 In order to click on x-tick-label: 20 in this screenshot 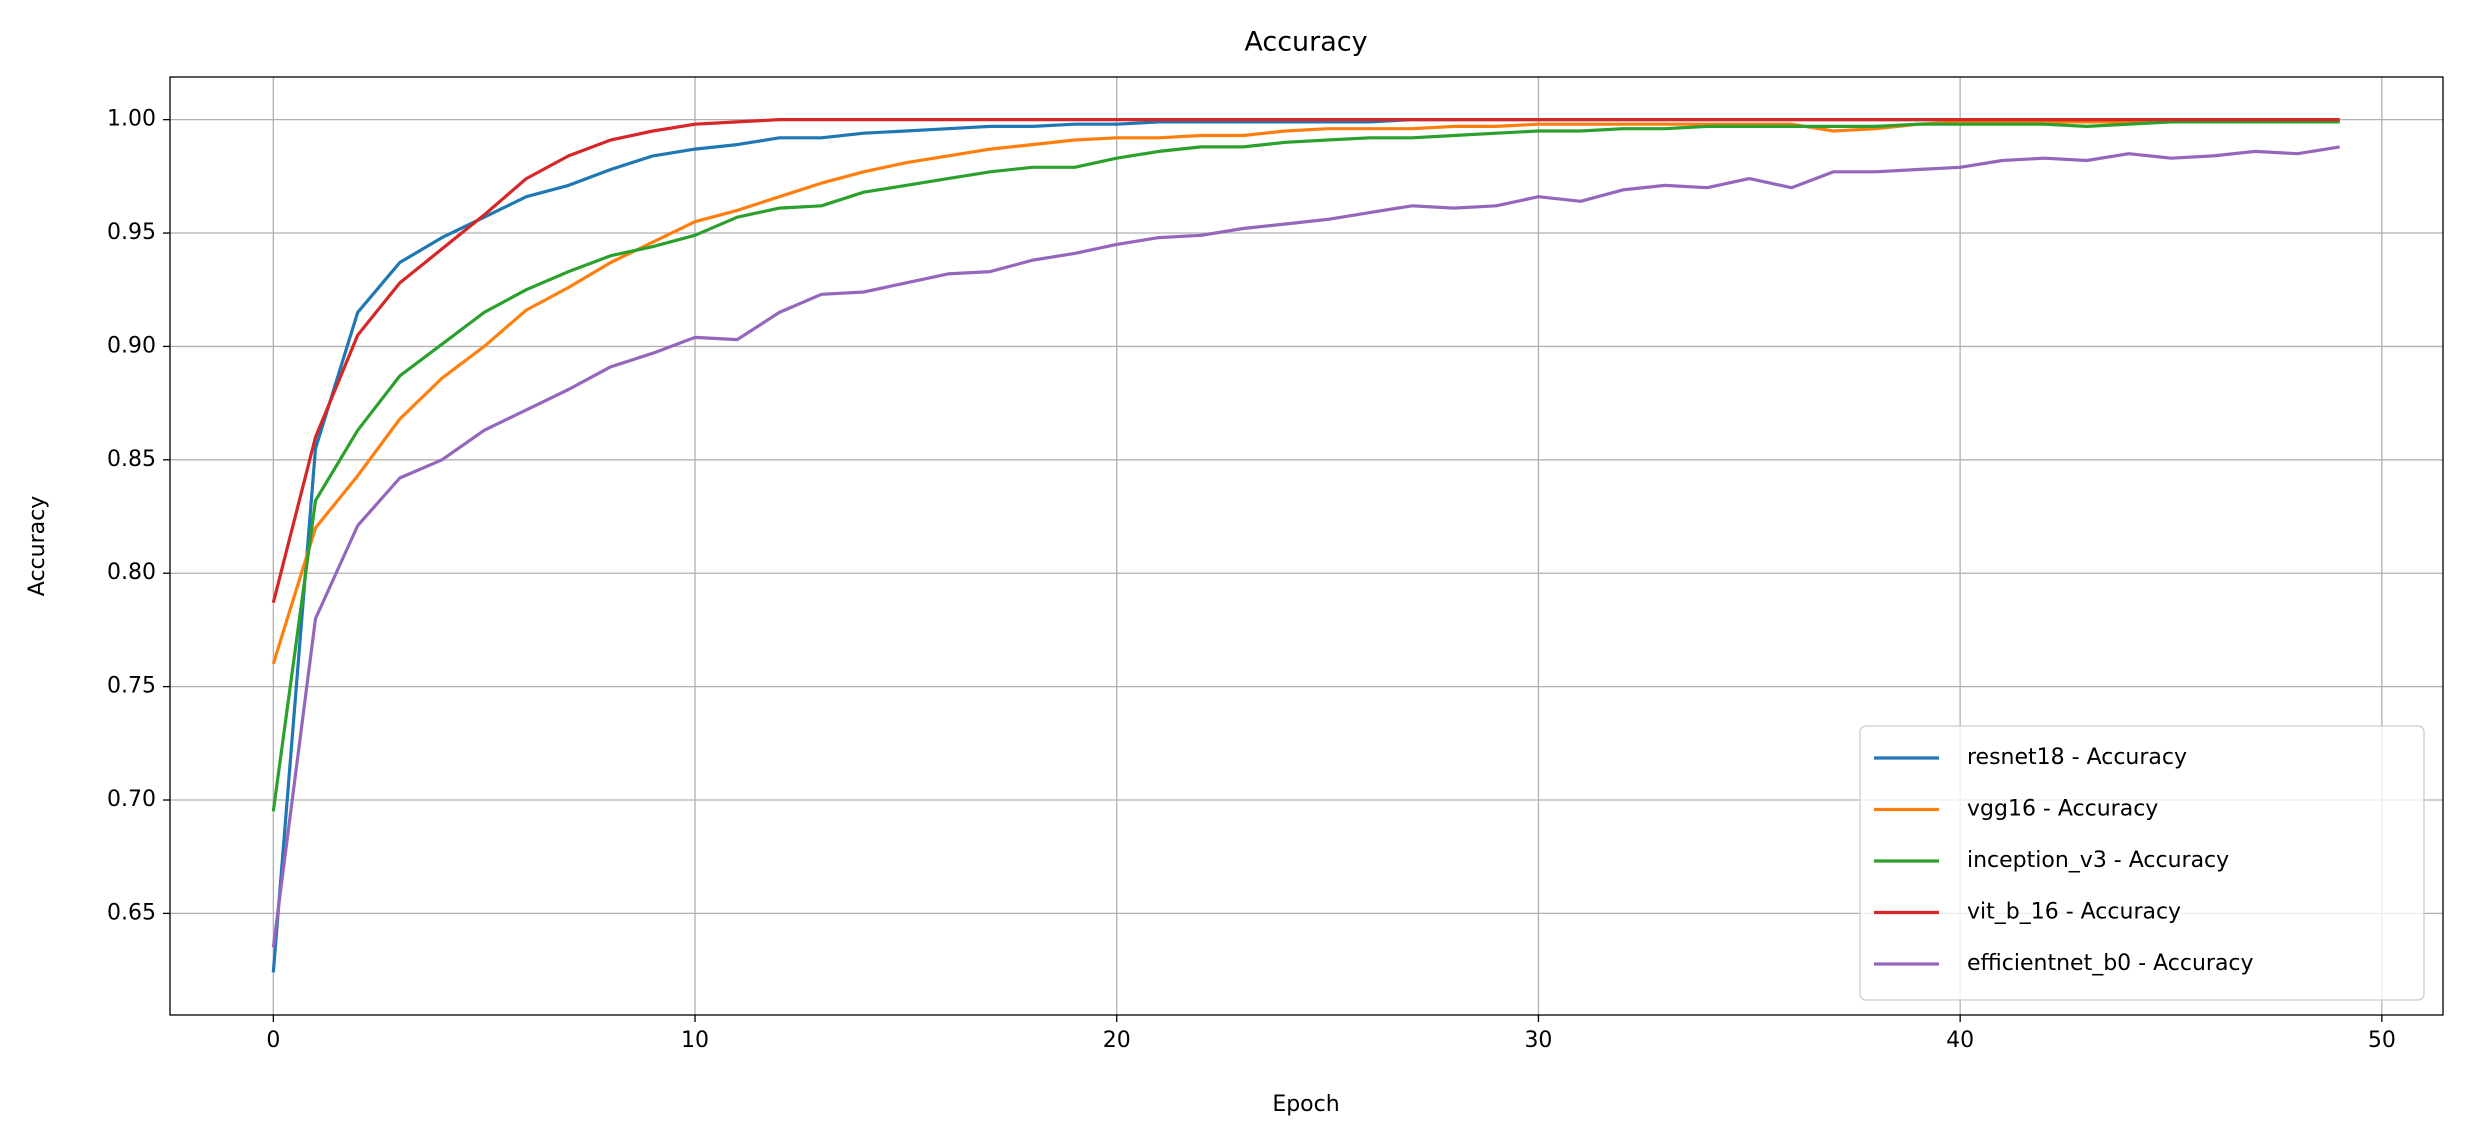, I will do `click(1117, 1040)`.